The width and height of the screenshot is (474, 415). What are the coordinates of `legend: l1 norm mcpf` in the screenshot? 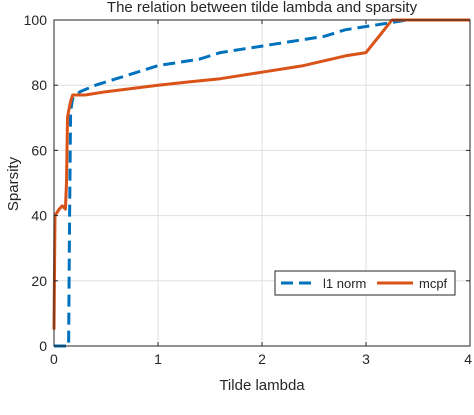 It's located at (365, 283).